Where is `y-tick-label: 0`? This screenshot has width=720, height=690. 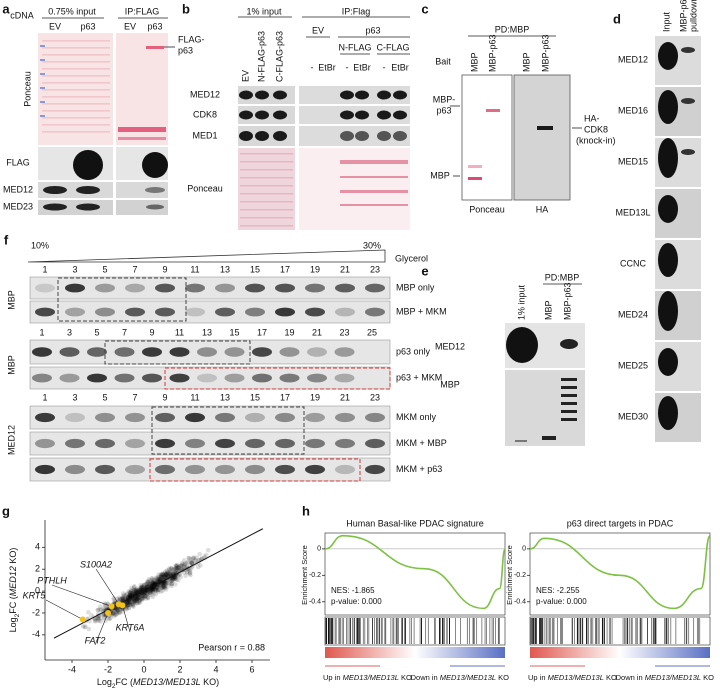 y-tick-label: 0 is located at coordinates (319, 549).